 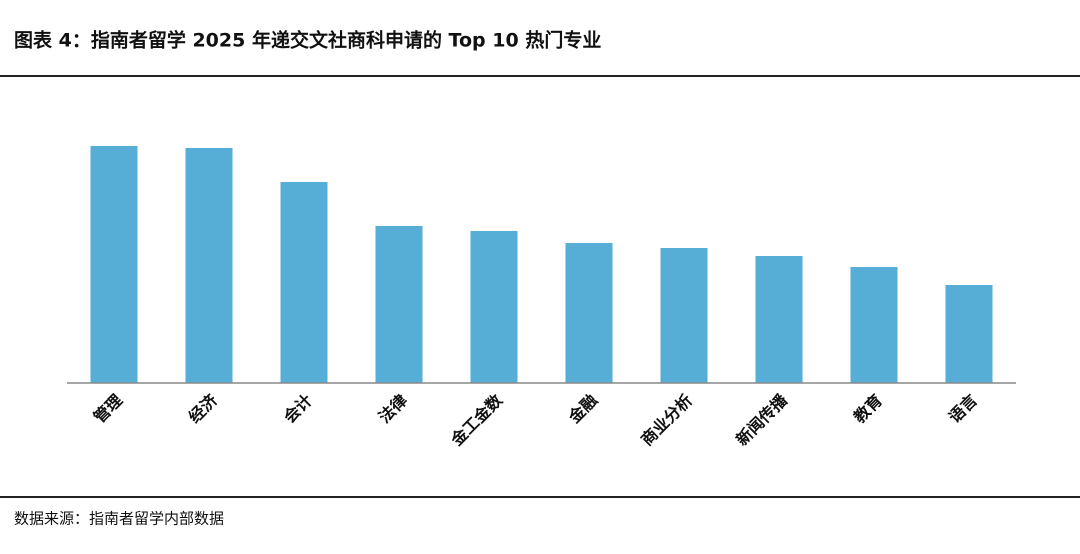 What do you see at coordinates (477, 420) in the screenshot?
I see `x-tick-label: 金工金数` at bounding box center [477, 420].